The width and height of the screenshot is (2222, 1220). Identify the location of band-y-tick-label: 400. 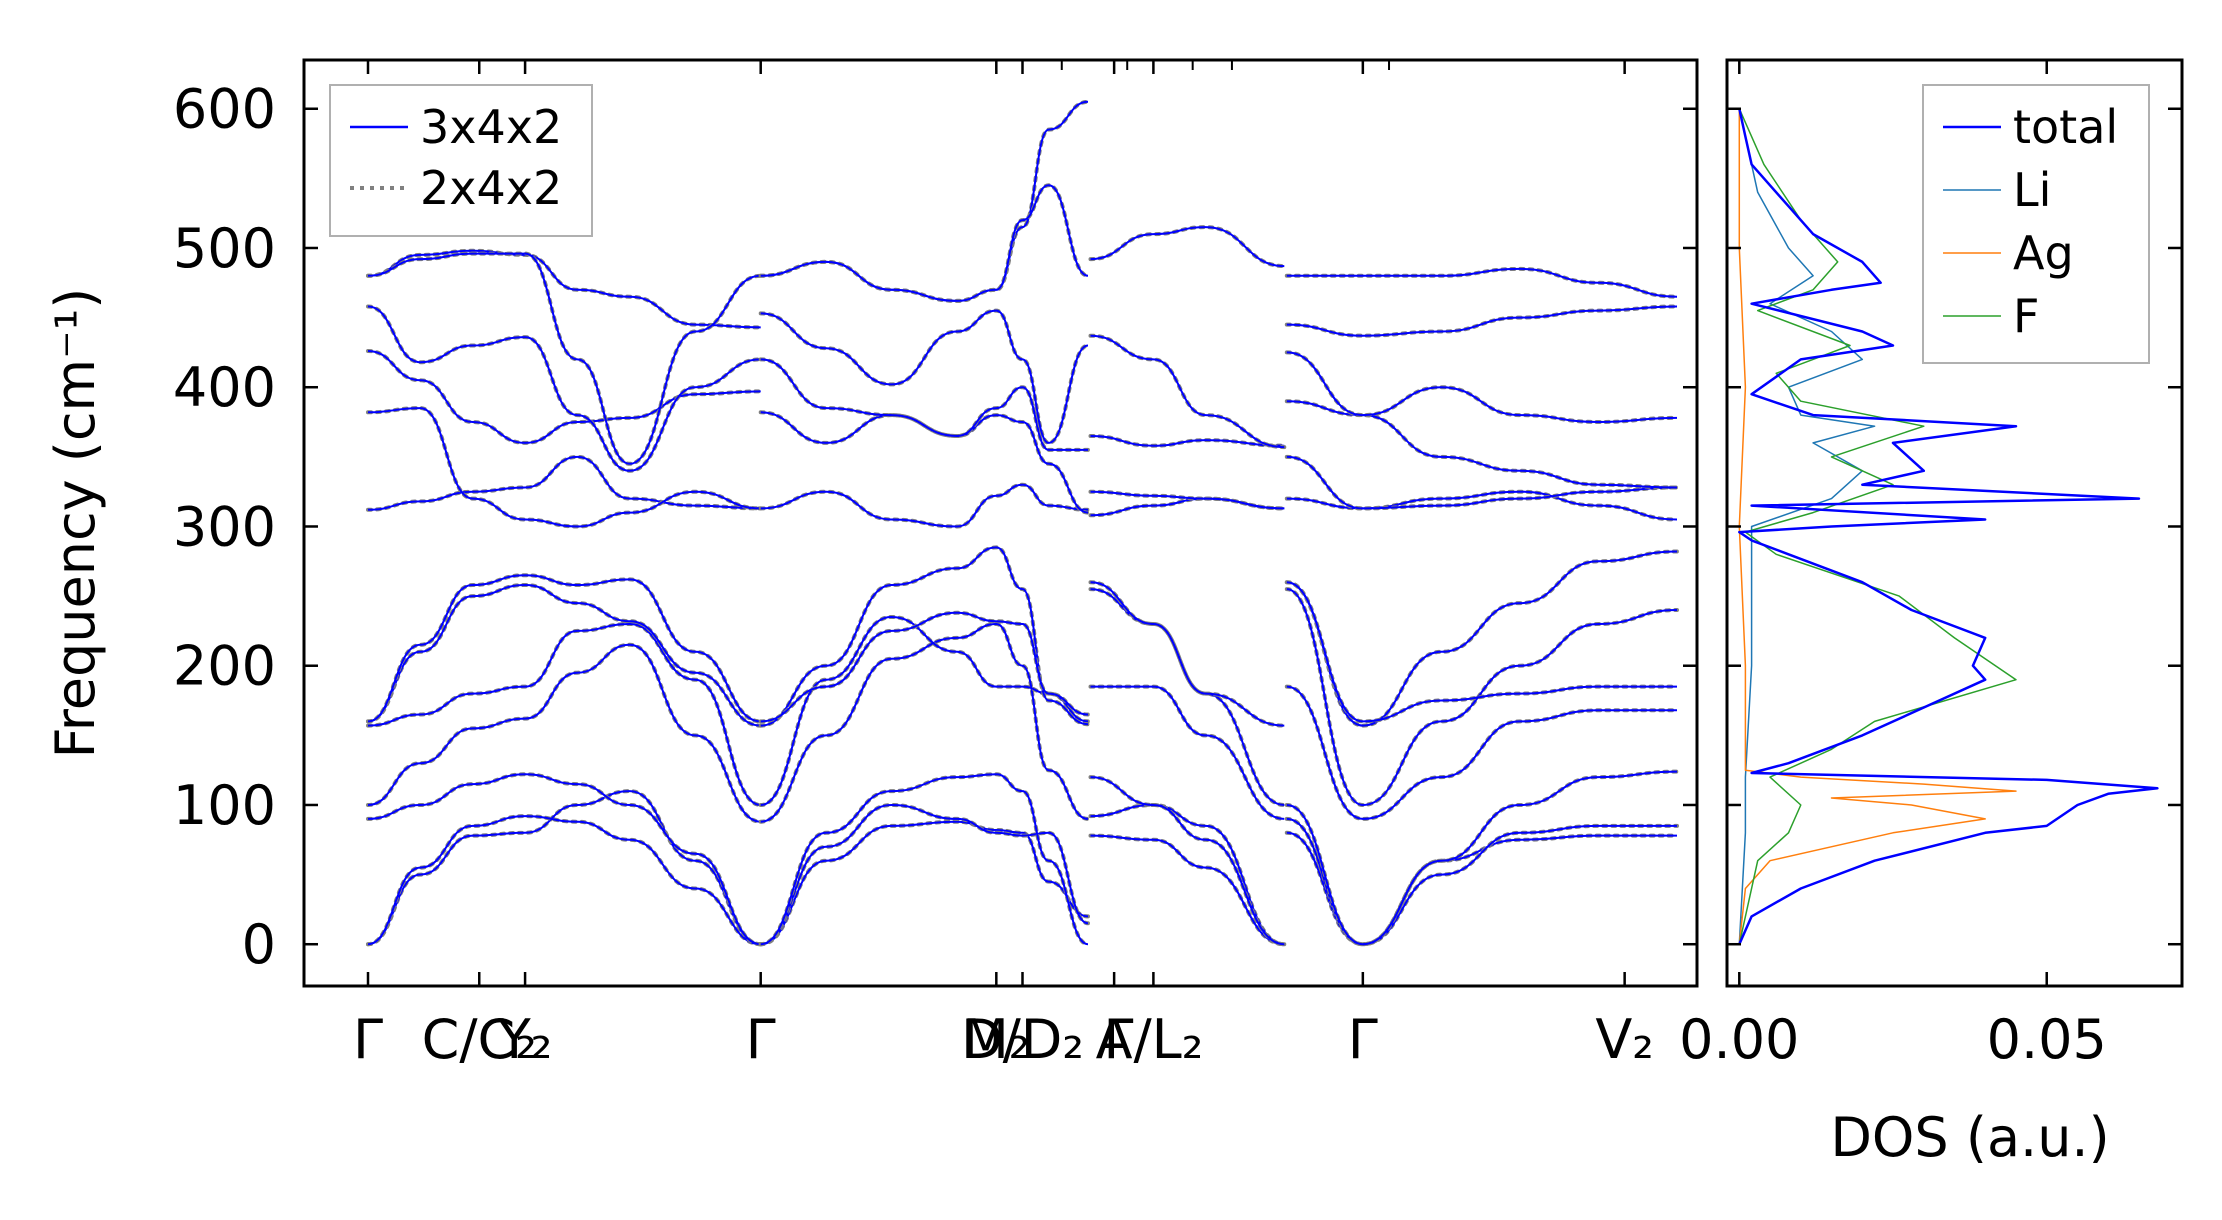
(224, 387).